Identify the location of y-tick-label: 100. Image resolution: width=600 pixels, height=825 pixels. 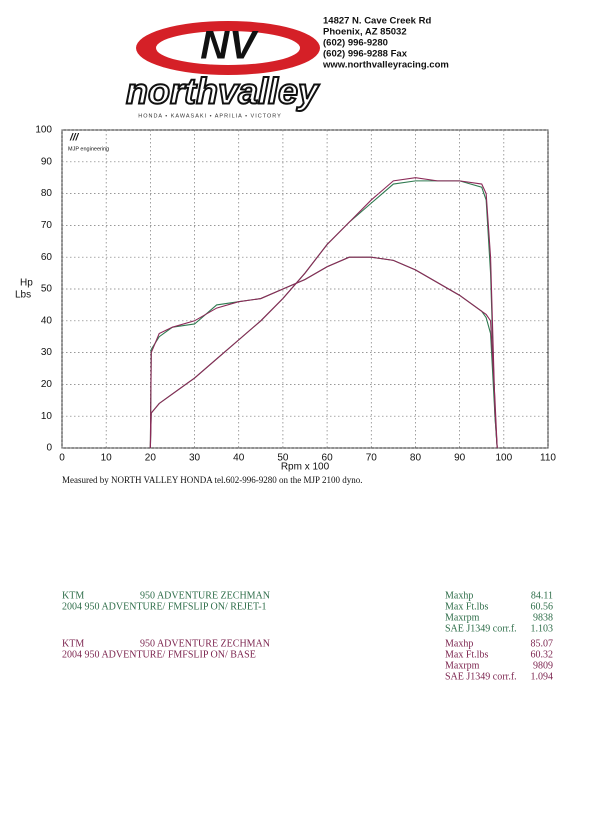
(43, 130).